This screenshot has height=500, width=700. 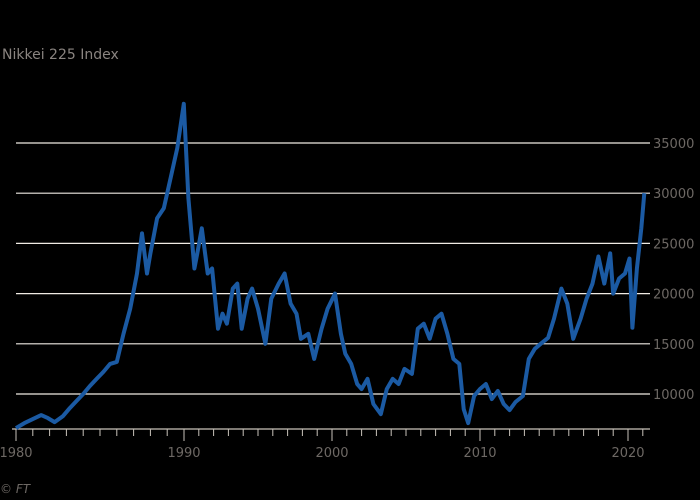 What do you see at coordinates (673, 270) in the screenshot?
I see `y-axis-labels: 10000 15000 20000 25000 30000 35000` at bounding box center [673, 270].